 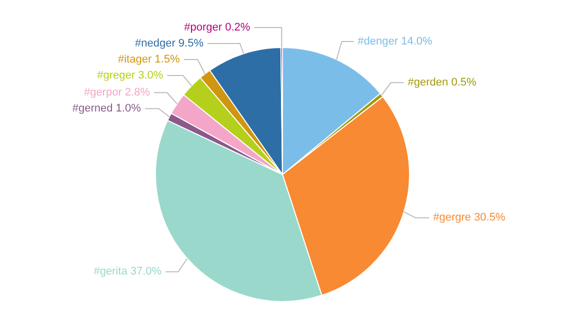 What do you see at coordinates (130, 76) in the screenshot?
I see `slice-label: #greger 3.0%` at bounding box center [130, 76].